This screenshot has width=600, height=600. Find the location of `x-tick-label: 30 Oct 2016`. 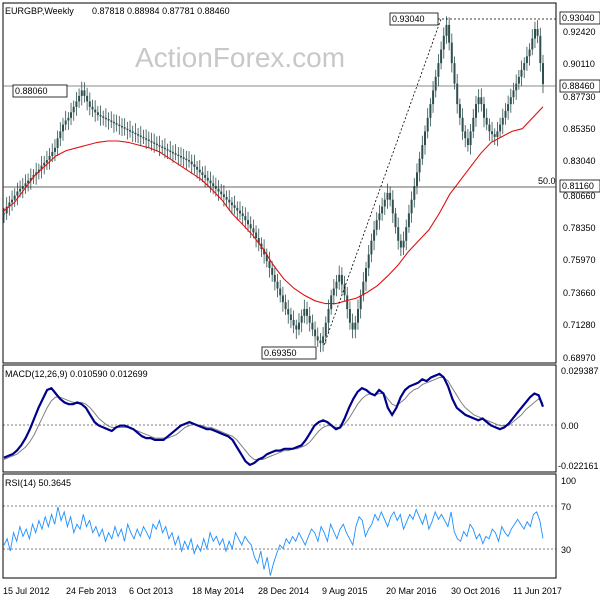

x-tick-label: 30 Oct 2016 is located at coordinates (475, 591).